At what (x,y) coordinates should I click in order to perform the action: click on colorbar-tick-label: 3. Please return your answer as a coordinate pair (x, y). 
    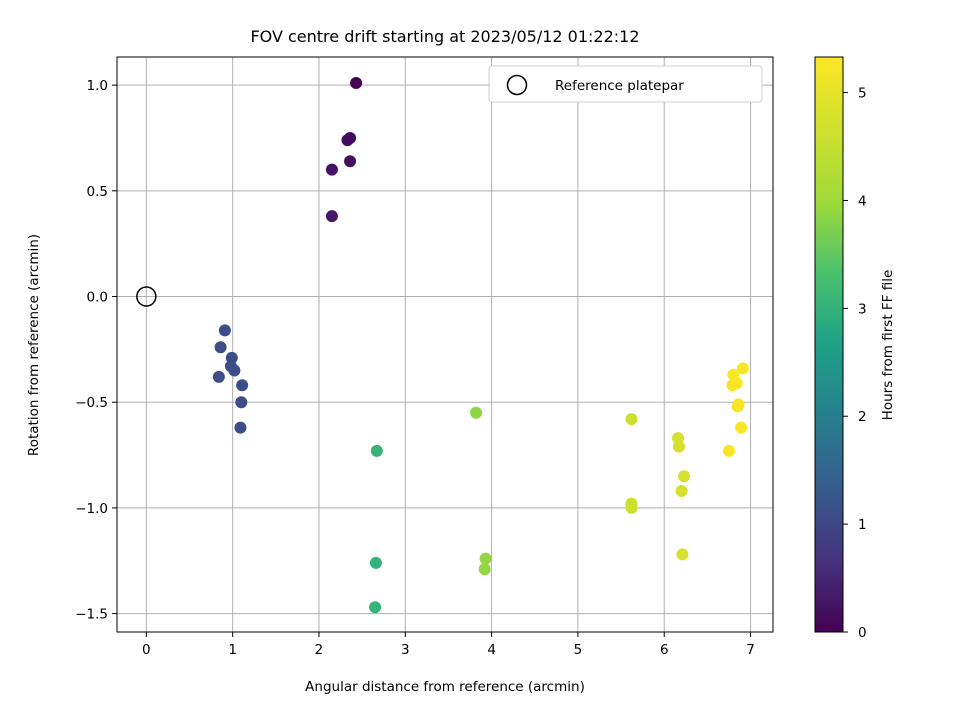
    Looking at the image, I should click on (862, 309).